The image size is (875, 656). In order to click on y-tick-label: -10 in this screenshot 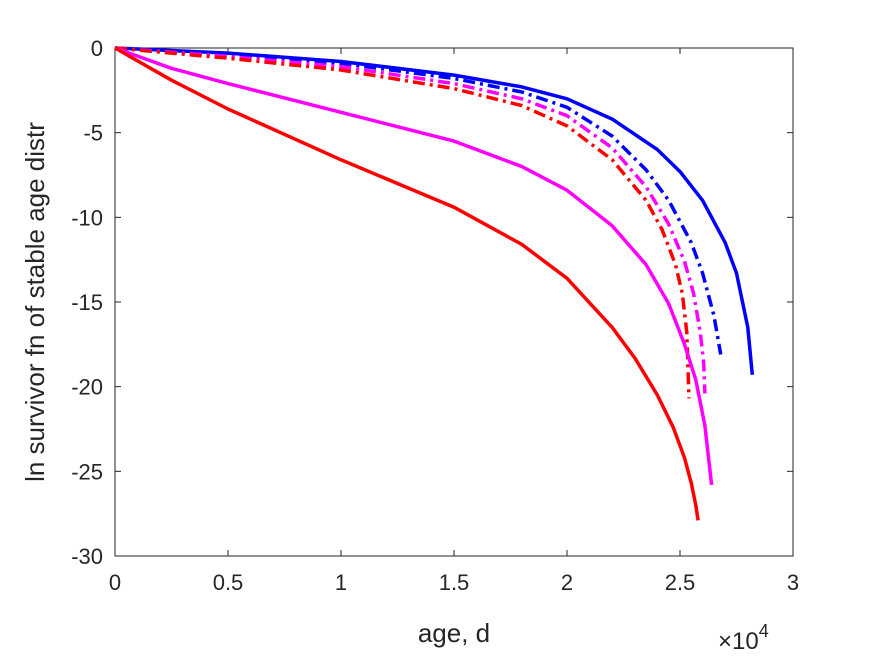, I will do `click(87, 217)`.